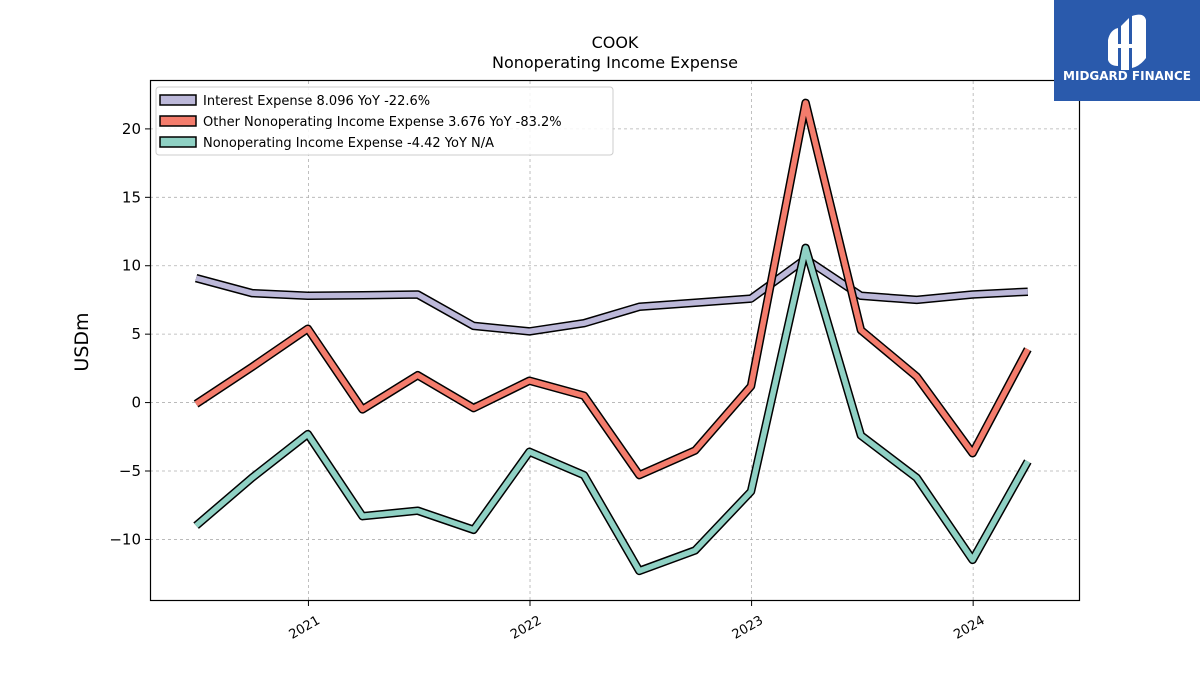 The height and width of the screenshot is (675, 1200). Describe the element at coordinates (316, 101) in the screenshot. I see `legend-label-0: Interest Expense 8.096 YoY -22.6%` at that location.